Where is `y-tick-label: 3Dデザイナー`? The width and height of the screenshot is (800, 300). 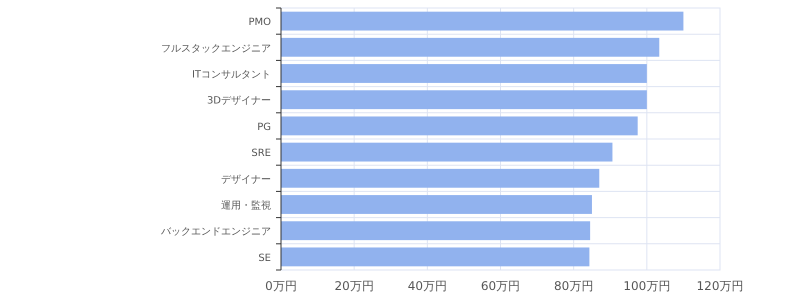
y-tick-label: 3Dデザイナー is located at coordinates (238, 101).